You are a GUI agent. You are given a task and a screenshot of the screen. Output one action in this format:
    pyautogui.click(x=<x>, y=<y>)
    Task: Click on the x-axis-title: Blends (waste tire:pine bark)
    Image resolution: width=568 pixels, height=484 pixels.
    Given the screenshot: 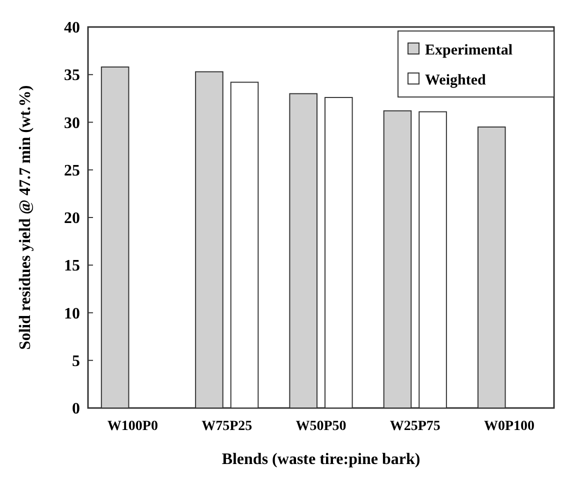 What is the action you would take?
    pyautogui.click(x=321, y=459)
    